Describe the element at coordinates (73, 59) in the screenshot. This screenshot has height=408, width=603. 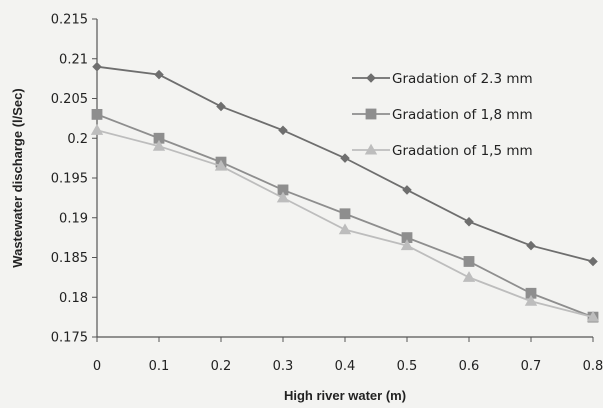
I see `y-tick-label: 0.21` at that location.